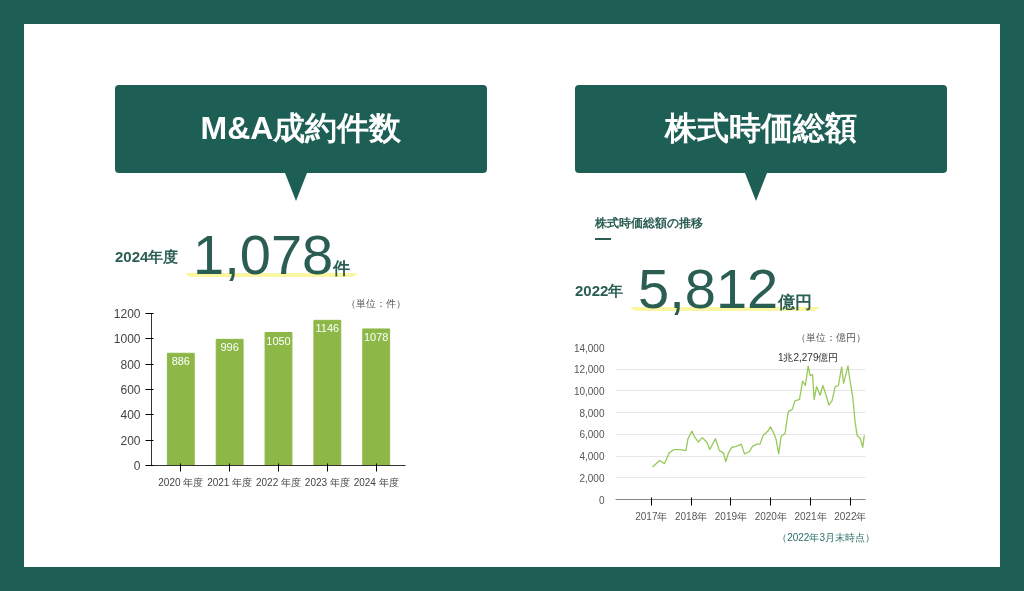 This screenshot has width=1024, height=591. What do you see at coordinates (181, 482) in the screenshot?
I see `x-tick-label: 2020 年度` at bounding box center [181, 482].